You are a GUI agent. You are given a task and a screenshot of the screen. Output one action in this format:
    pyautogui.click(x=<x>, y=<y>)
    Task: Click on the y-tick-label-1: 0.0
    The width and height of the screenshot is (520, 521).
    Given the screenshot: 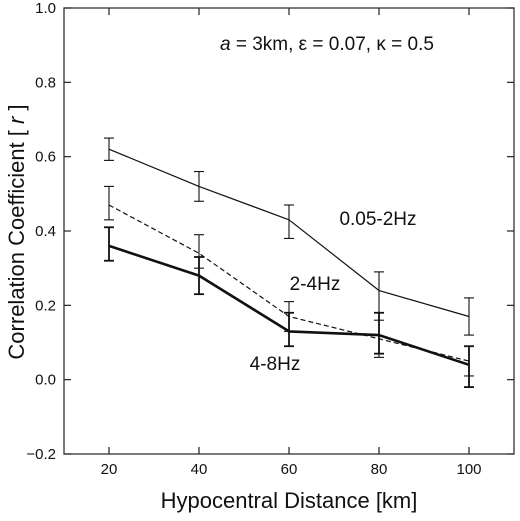 What is the action you would take?
    pyautogui.click(x=45, y=380)
    